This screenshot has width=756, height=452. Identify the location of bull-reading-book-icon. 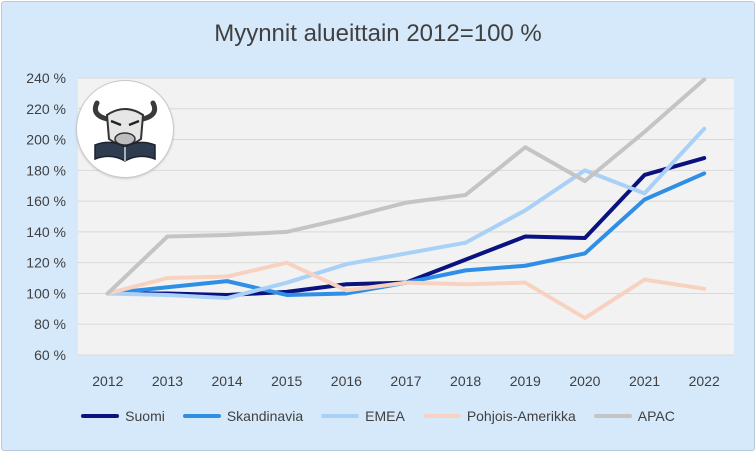
(125, 131).